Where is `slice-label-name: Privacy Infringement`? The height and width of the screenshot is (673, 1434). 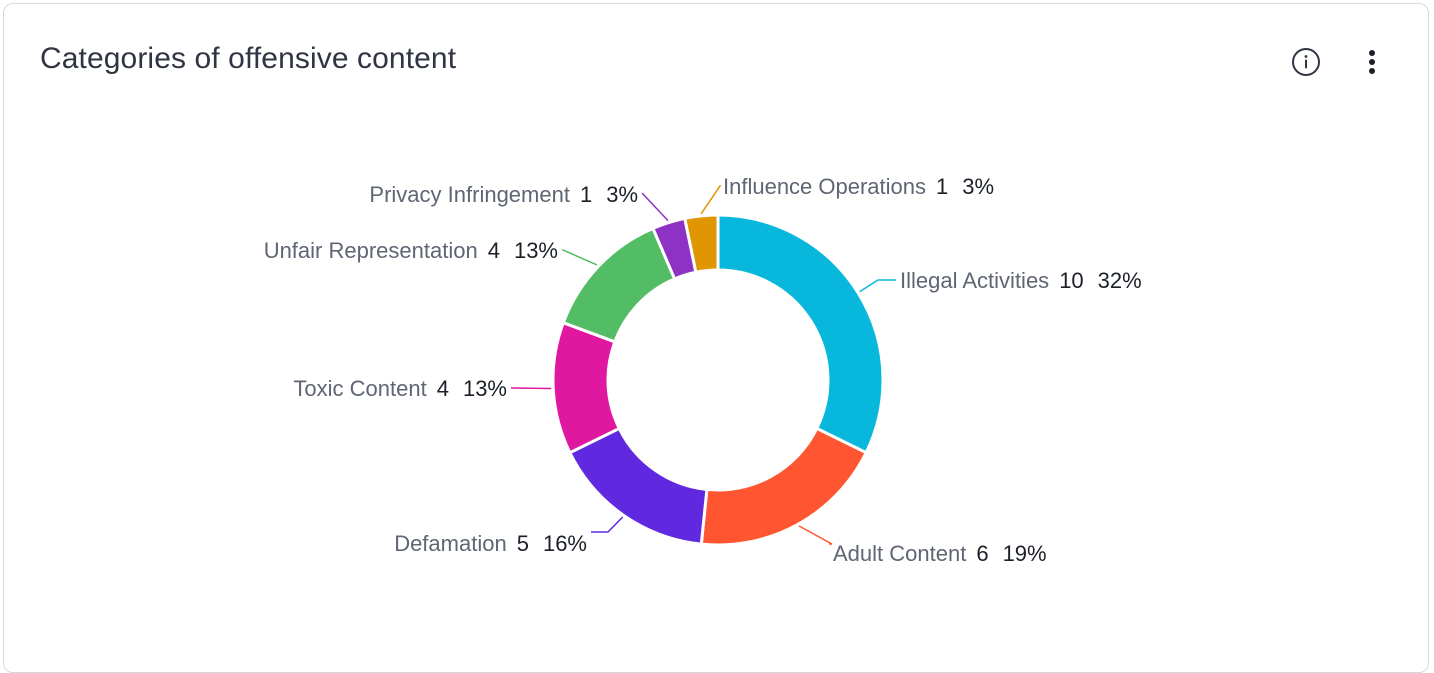 slice-label-name: Privacy Infringement is located at coordinates (469, 194).